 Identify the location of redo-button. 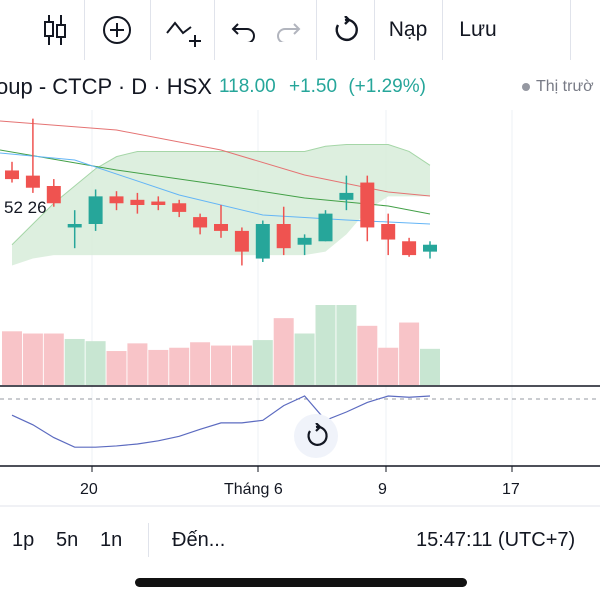
(288, 30).